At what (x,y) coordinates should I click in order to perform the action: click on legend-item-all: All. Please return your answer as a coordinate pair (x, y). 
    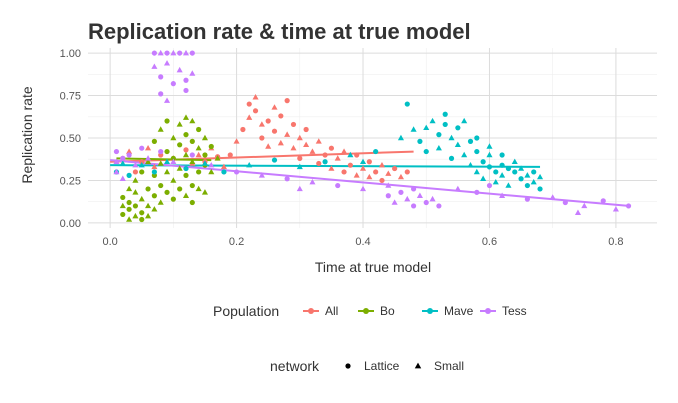
    Looking at the image, I should click on (320, 311).